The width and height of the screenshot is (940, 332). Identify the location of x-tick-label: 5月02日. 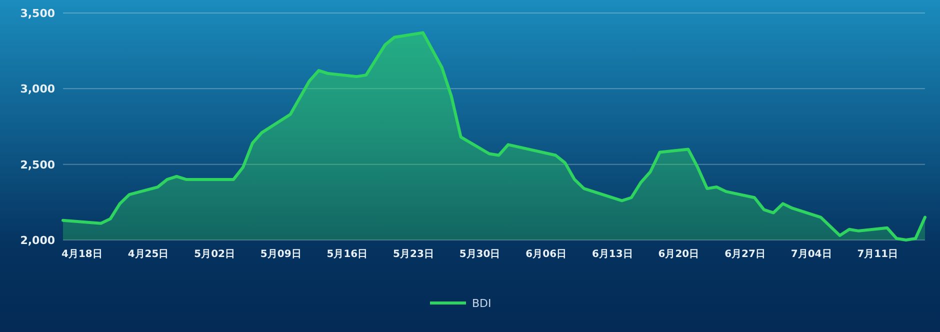
(214, 254).